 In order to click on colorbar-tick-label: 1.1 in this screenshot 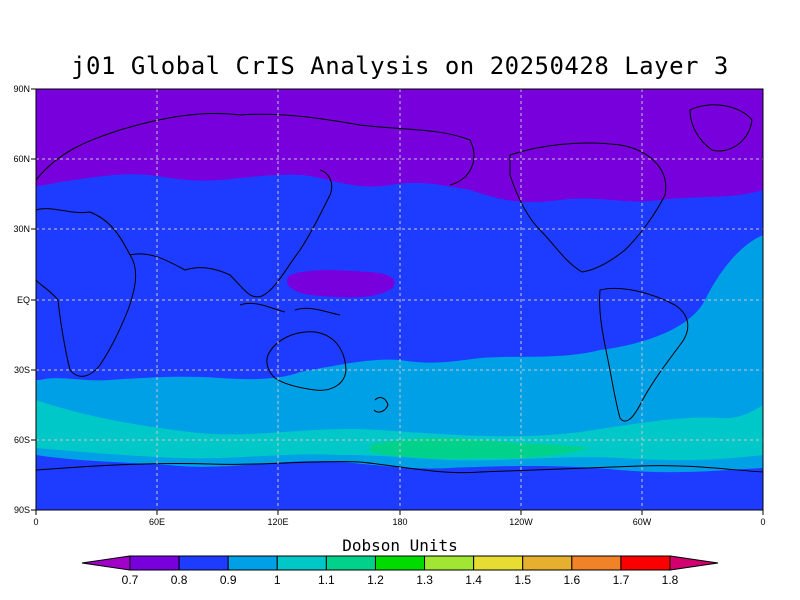, I will do `click(326, 580)`.